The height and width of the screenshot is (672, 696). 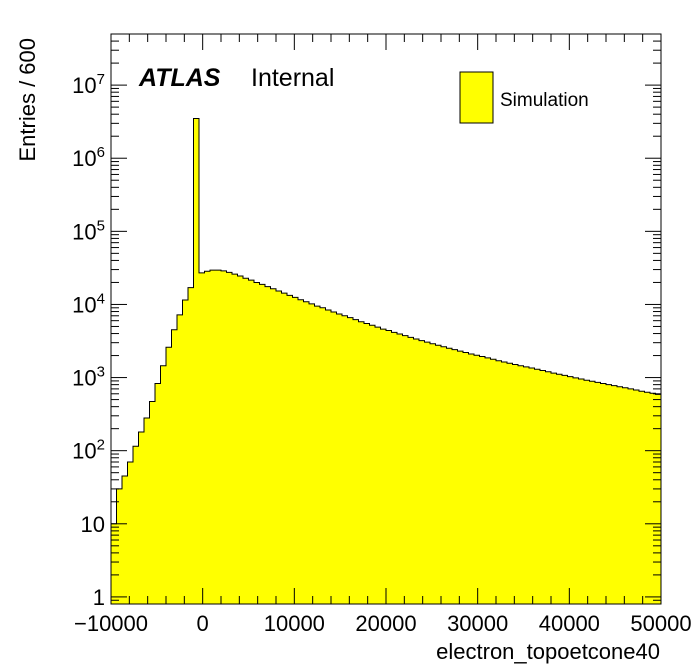 What do you see at coordinates (88, 377) in the screenshot?
I see `y-tick-label: 10³` at bounding box center [88, 377].